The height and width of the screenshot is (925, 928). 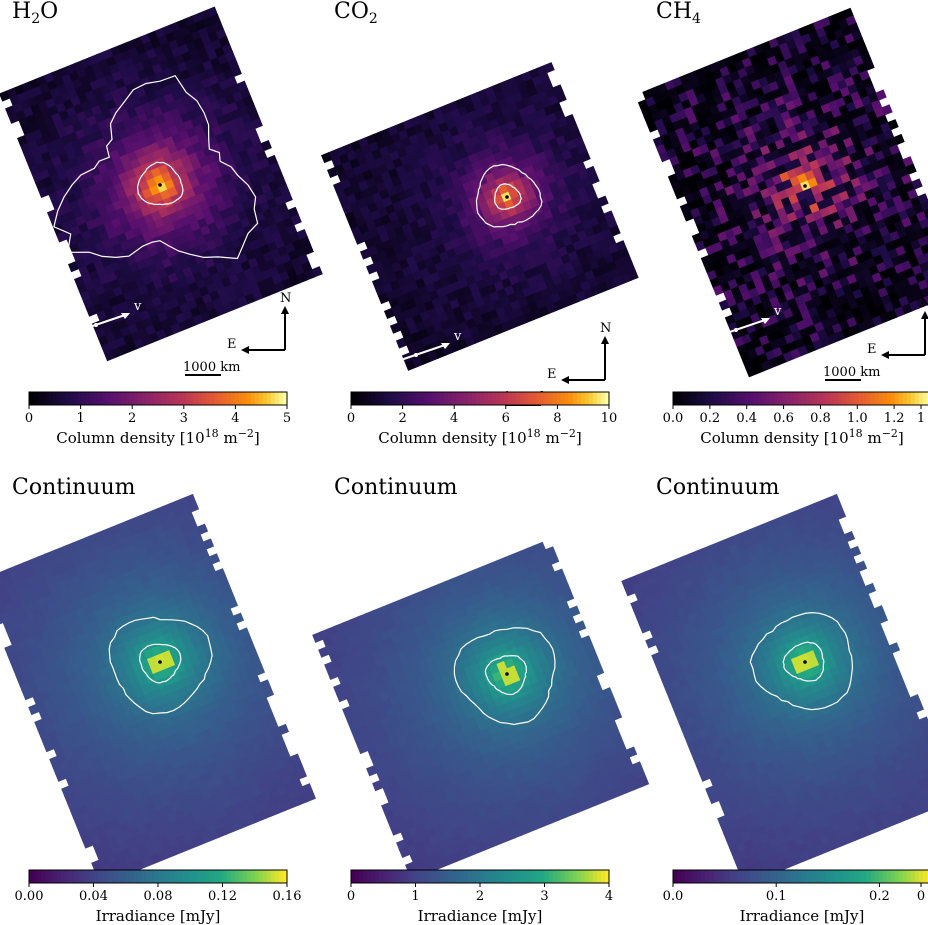 What do you see at coordinates (160, 183) in the screenshot?
I see `contour-line` at bounding box center [160, 183].